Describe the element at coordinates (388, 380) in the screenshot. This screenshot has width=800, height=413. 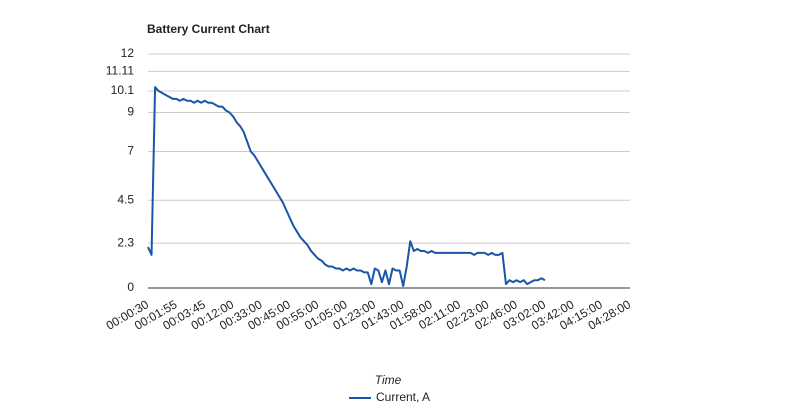
I see `x-axis-title: Time` at that location.